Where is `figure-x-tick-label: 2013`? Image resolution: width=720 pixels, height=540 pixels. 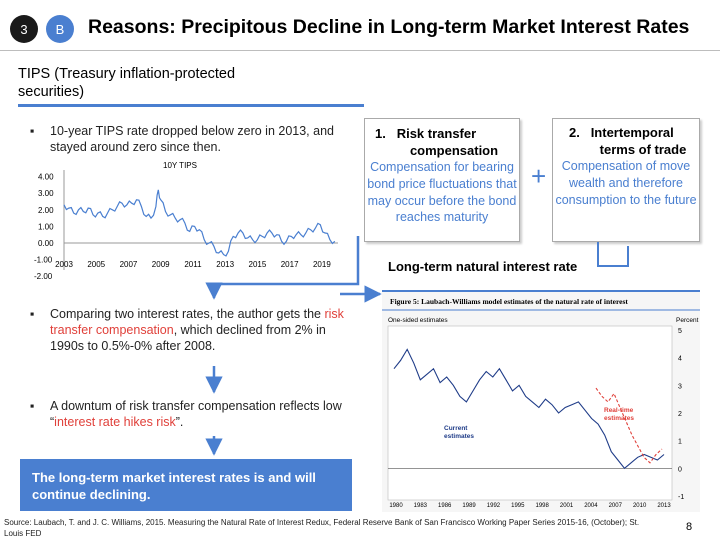
figure-x-tick-label: 2013 is located at coordinates (664, 506).